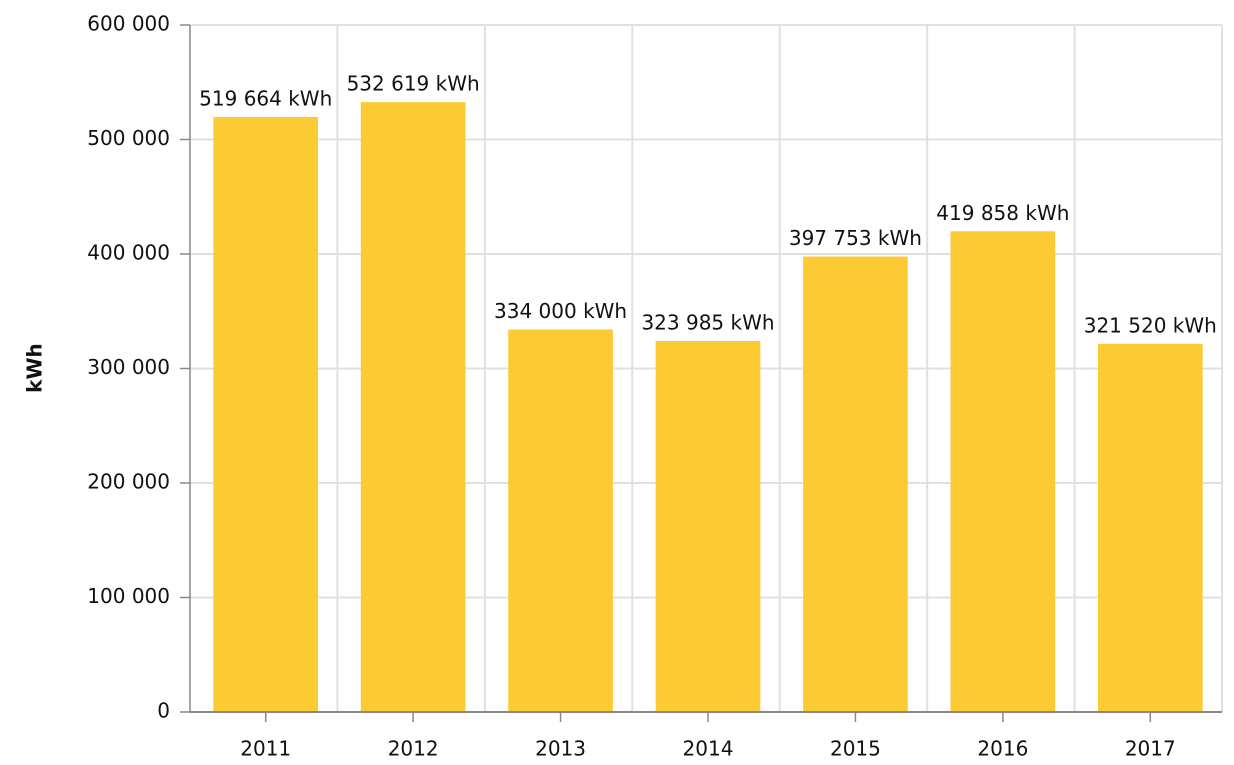  I want to click on x-tick-label: 2012, so click(413, 749).